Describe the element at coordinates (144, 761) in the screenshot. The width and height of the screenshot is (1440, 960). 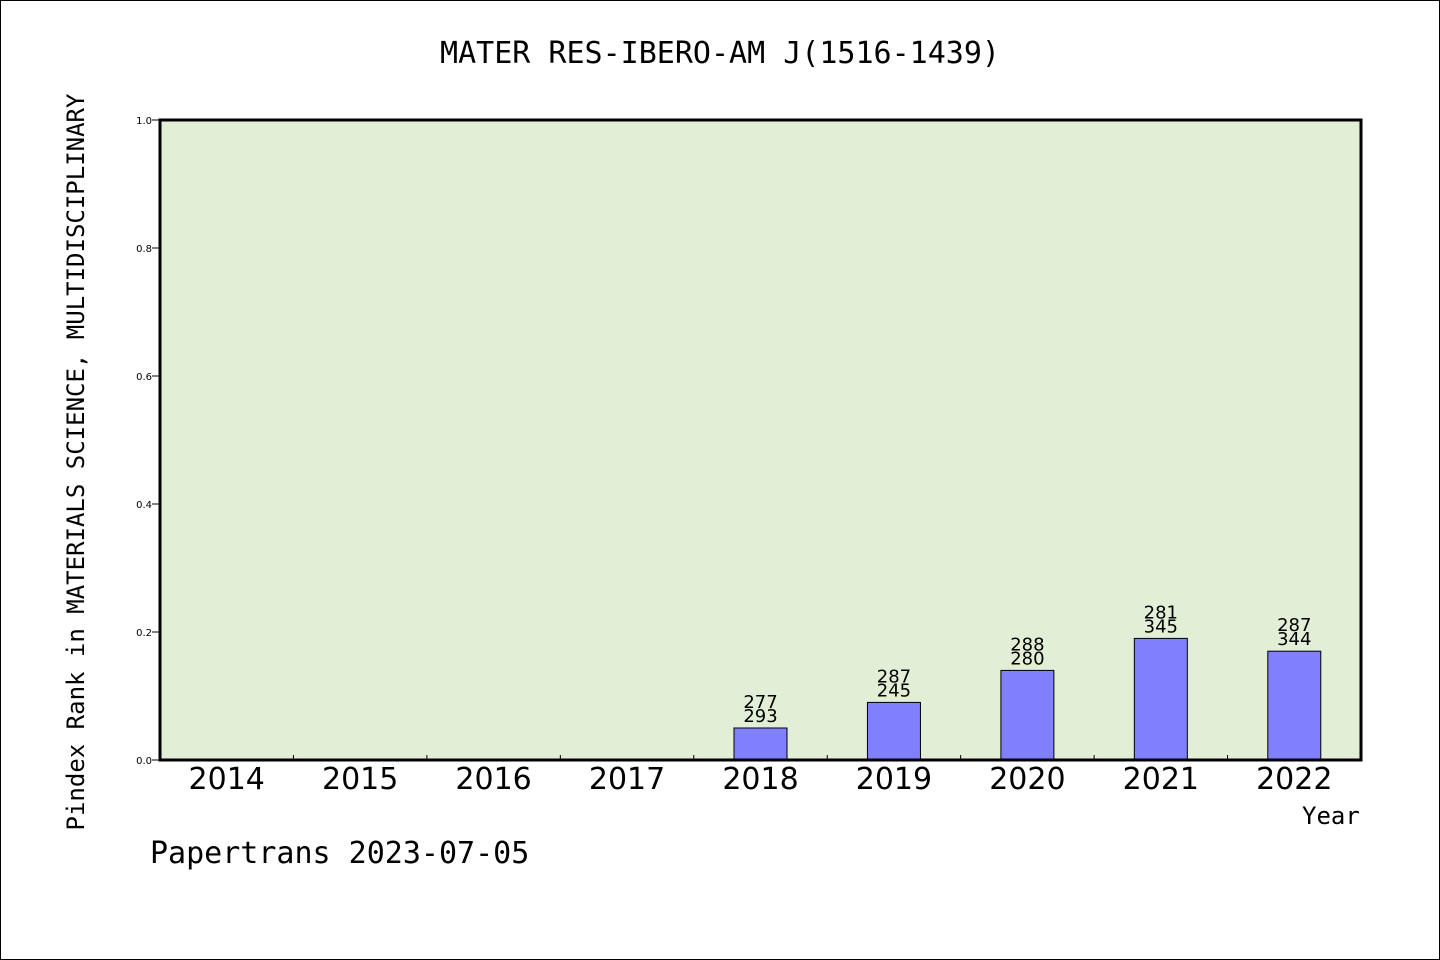
I see `y-tick-label: 0.0` at that location.